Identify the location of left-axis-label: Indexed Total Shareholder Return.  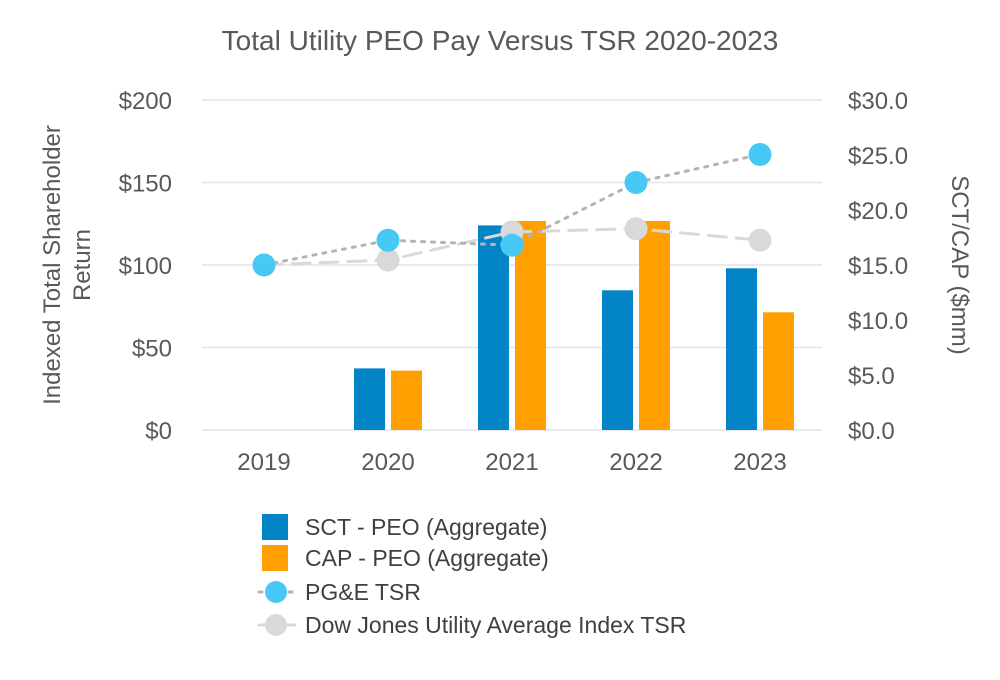
(67, 265).